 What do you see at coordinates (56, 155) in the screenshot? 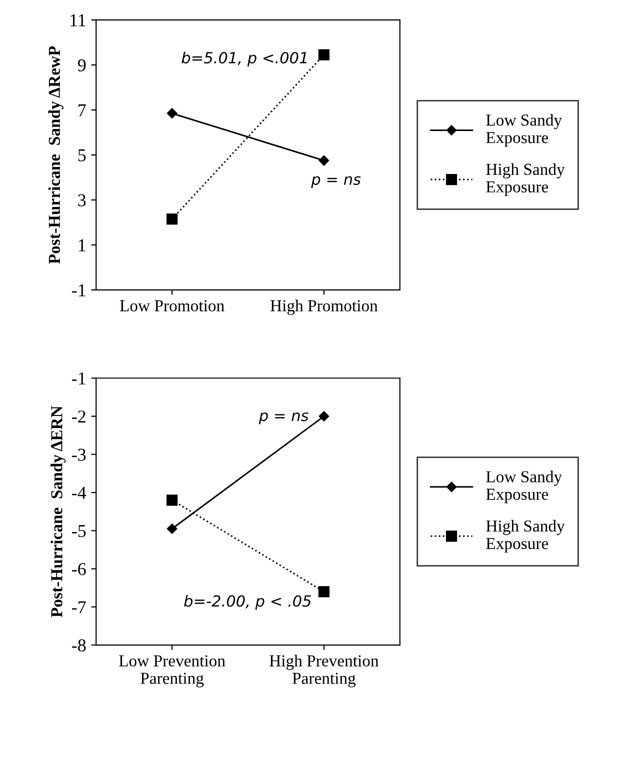
I see `y-axis-title: Post-Hurricane Sandy ΔRewP` at bounding box center [56, 155].